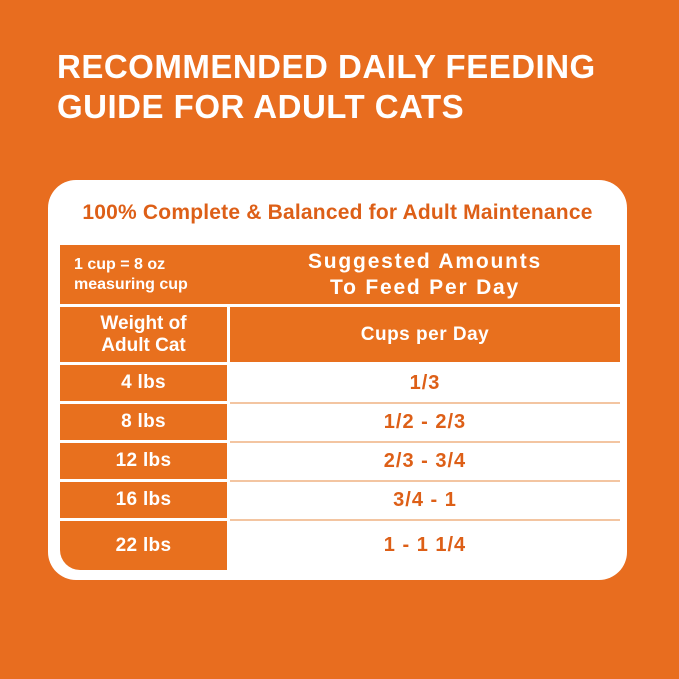 The width and height of the screenshot is (679, 679). Describe the element at coordinates (145, 462) in the screenshot. I see `weight-cell: 12 lbs` at that location.